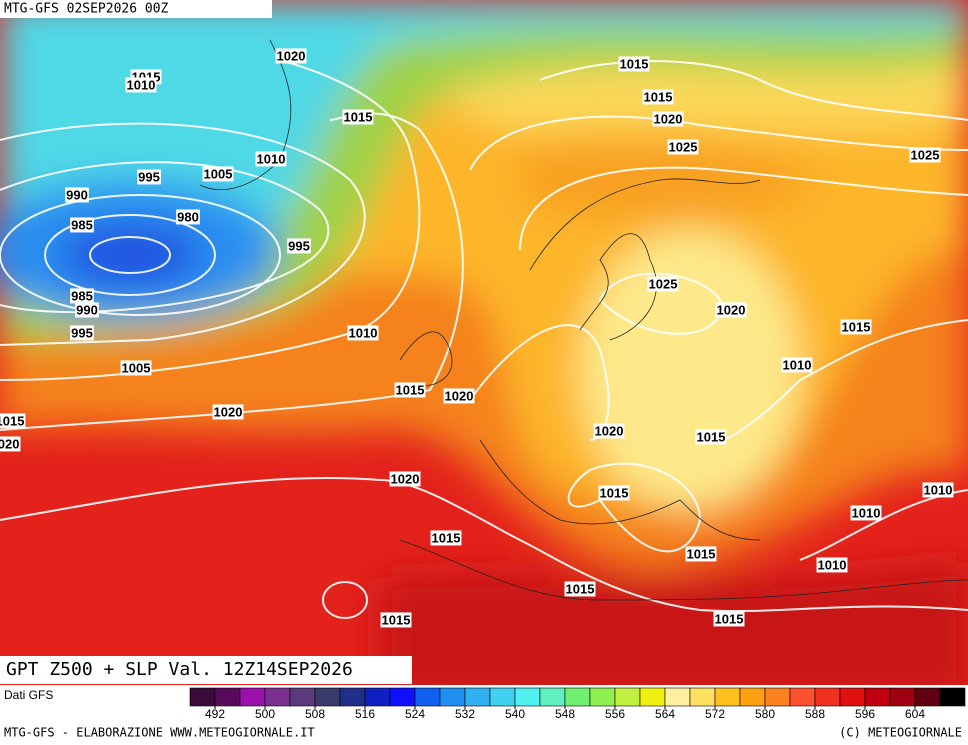  Describe the element at coordinates (465, 714) in the screenshot. I see `colorbar-tick-label: 532` at that location.